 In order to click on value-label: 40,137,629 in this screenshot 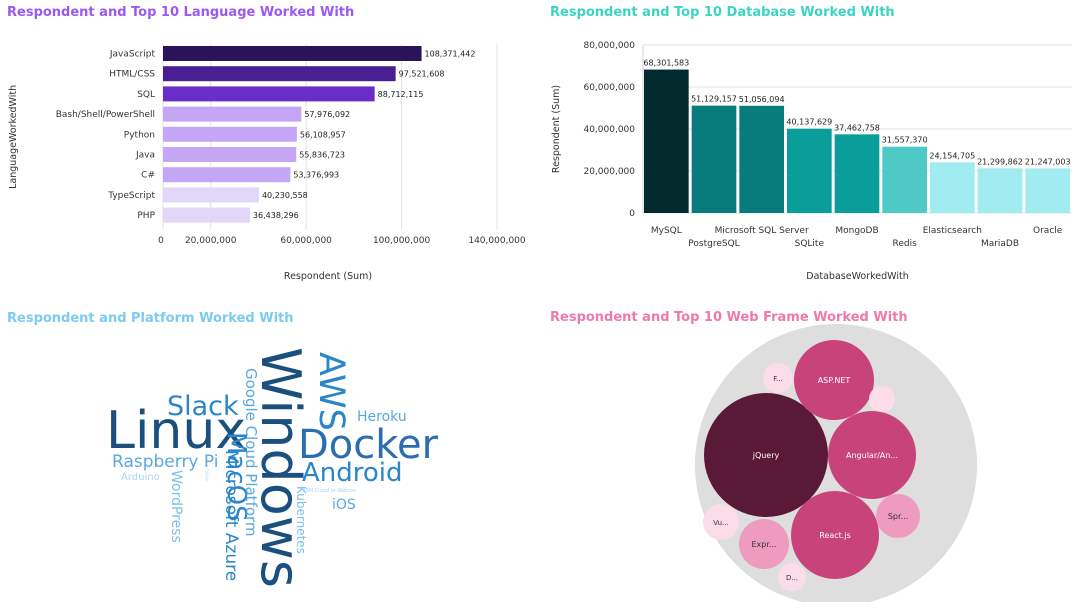, I will do `click(809, 122)`.